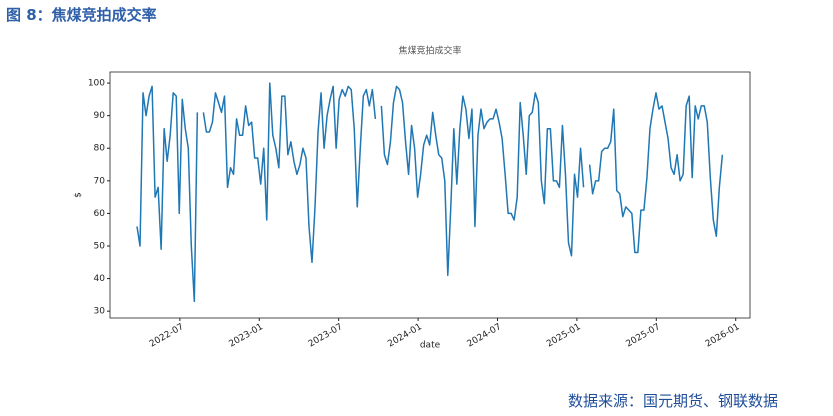 The height and width of the screenshot is (416, 833). What do you see at coordinates (79, 195) in the screenshot?
I see `y-axis-label: $` at bounding box center [79, 195].